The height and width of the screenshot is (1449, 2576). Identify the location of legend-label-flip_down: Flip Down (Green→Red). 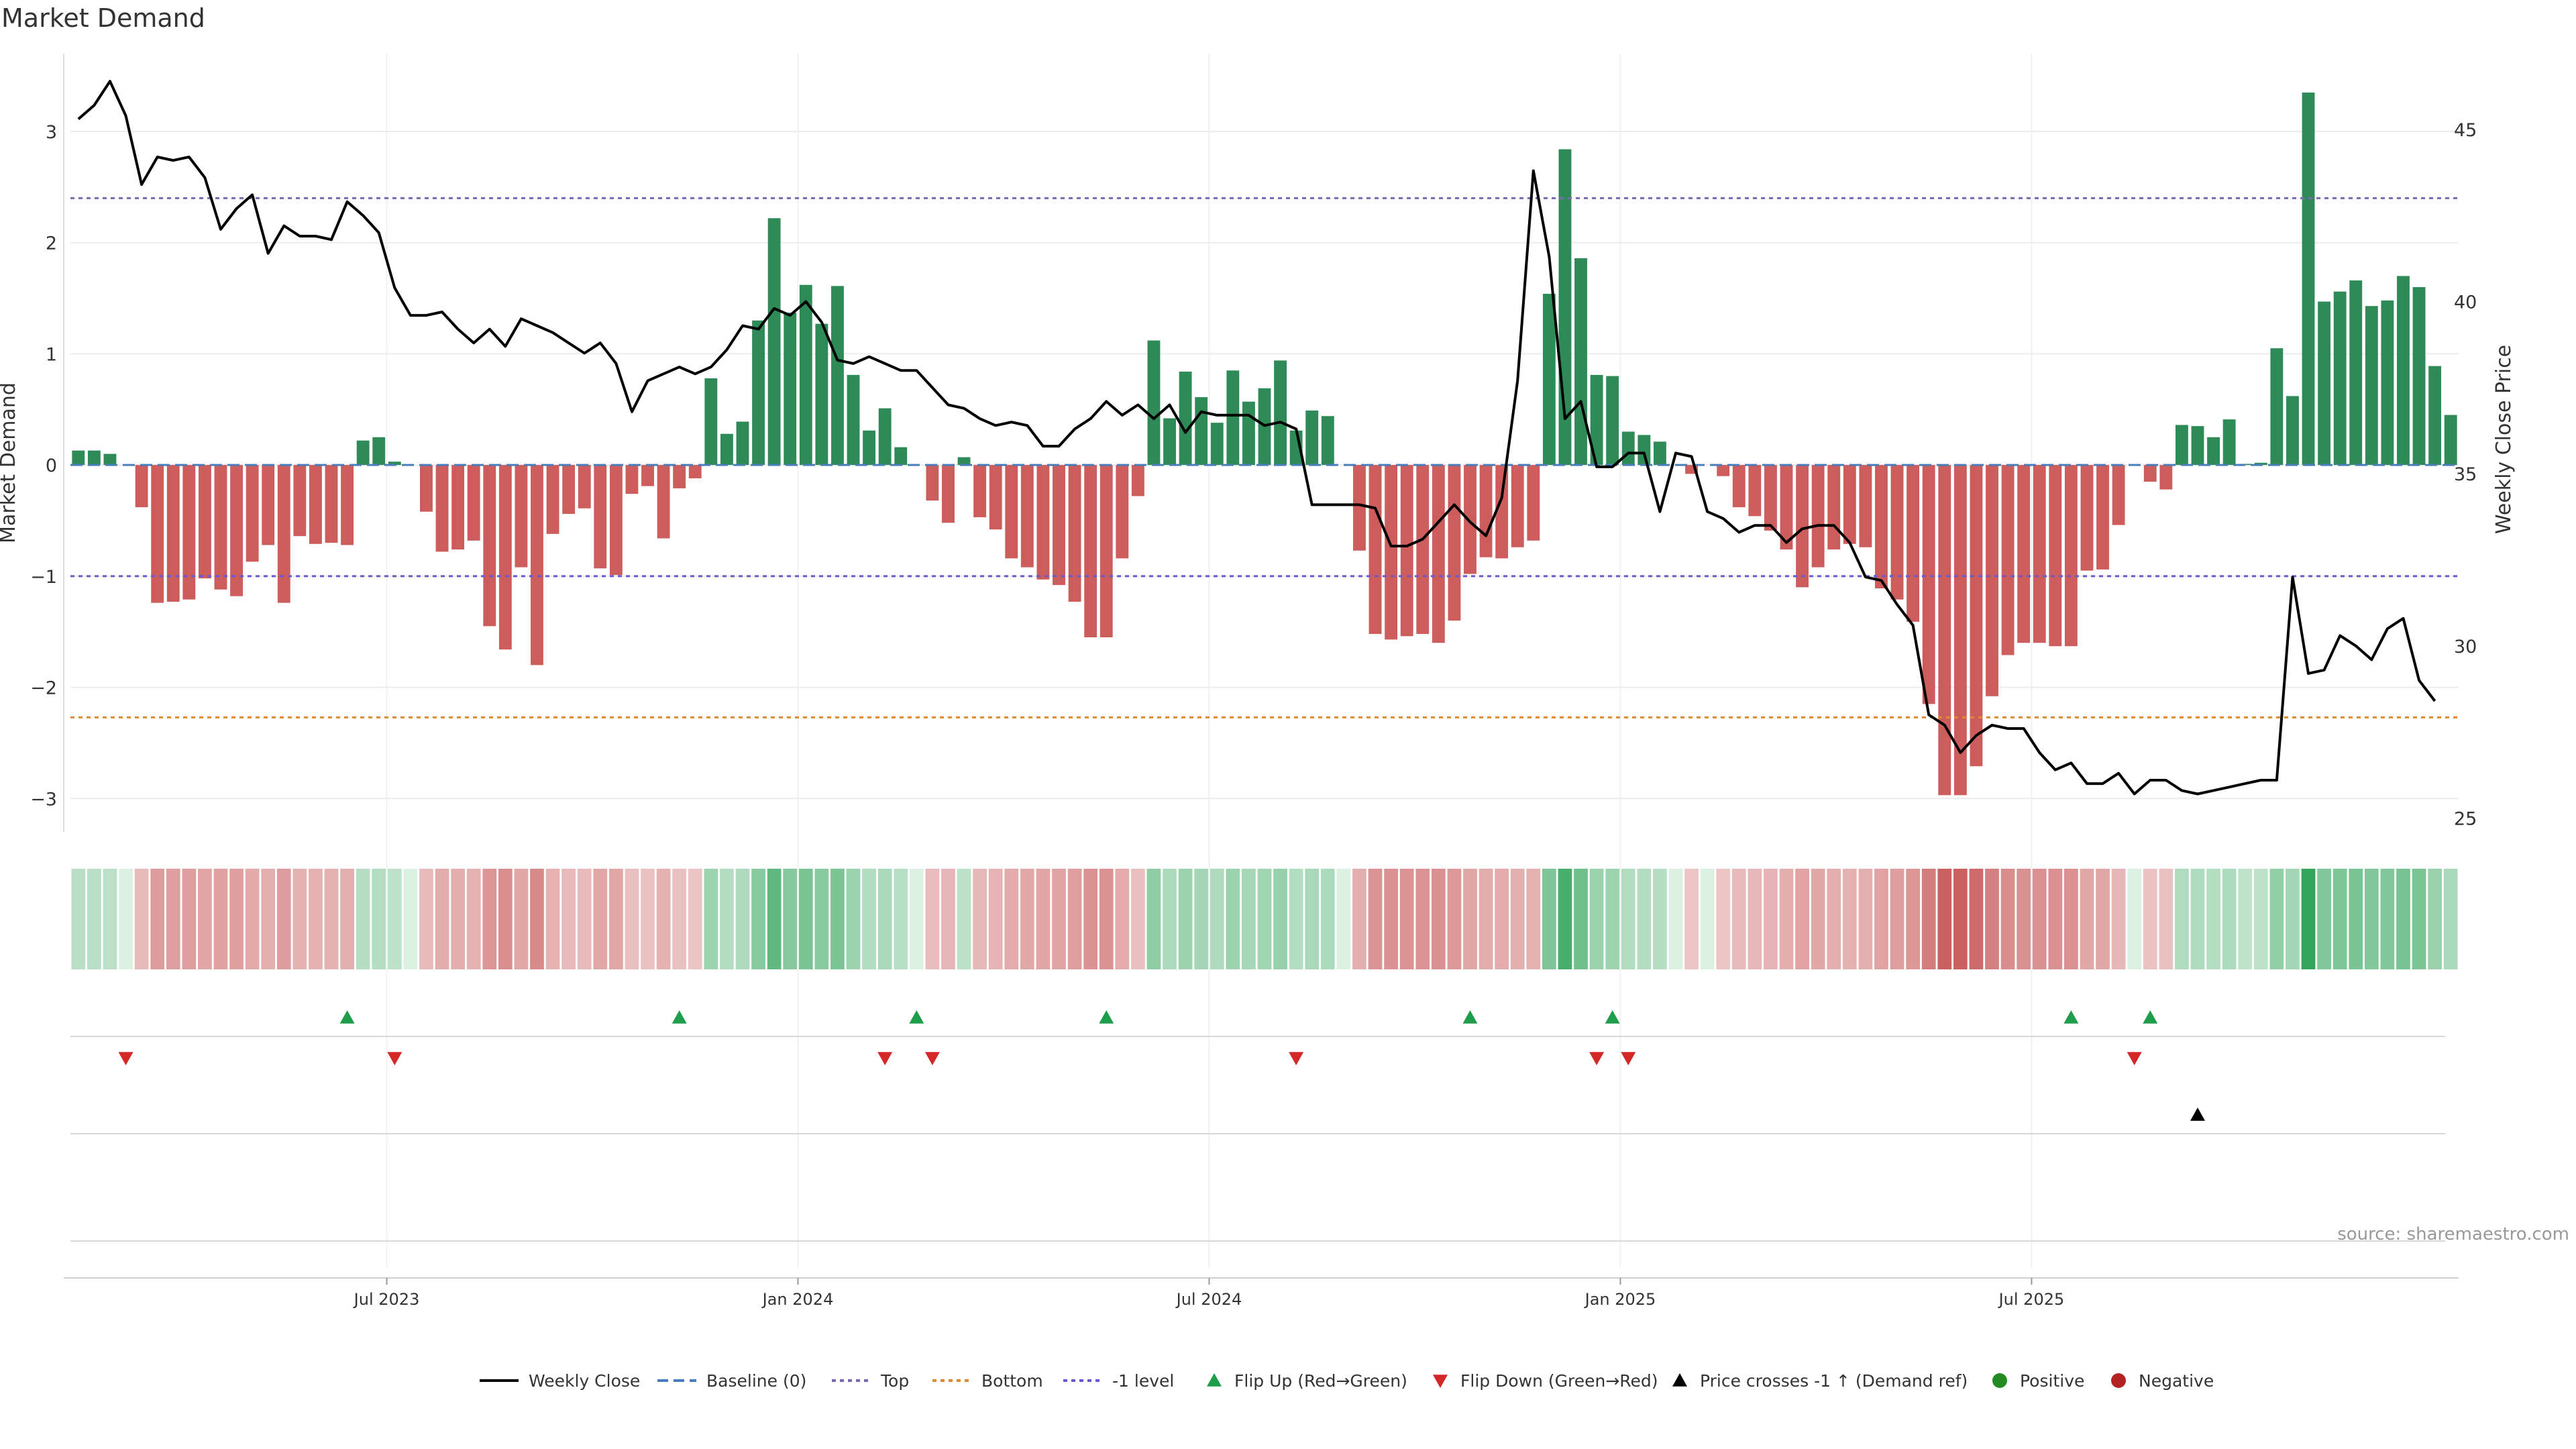
(1559, 1381).